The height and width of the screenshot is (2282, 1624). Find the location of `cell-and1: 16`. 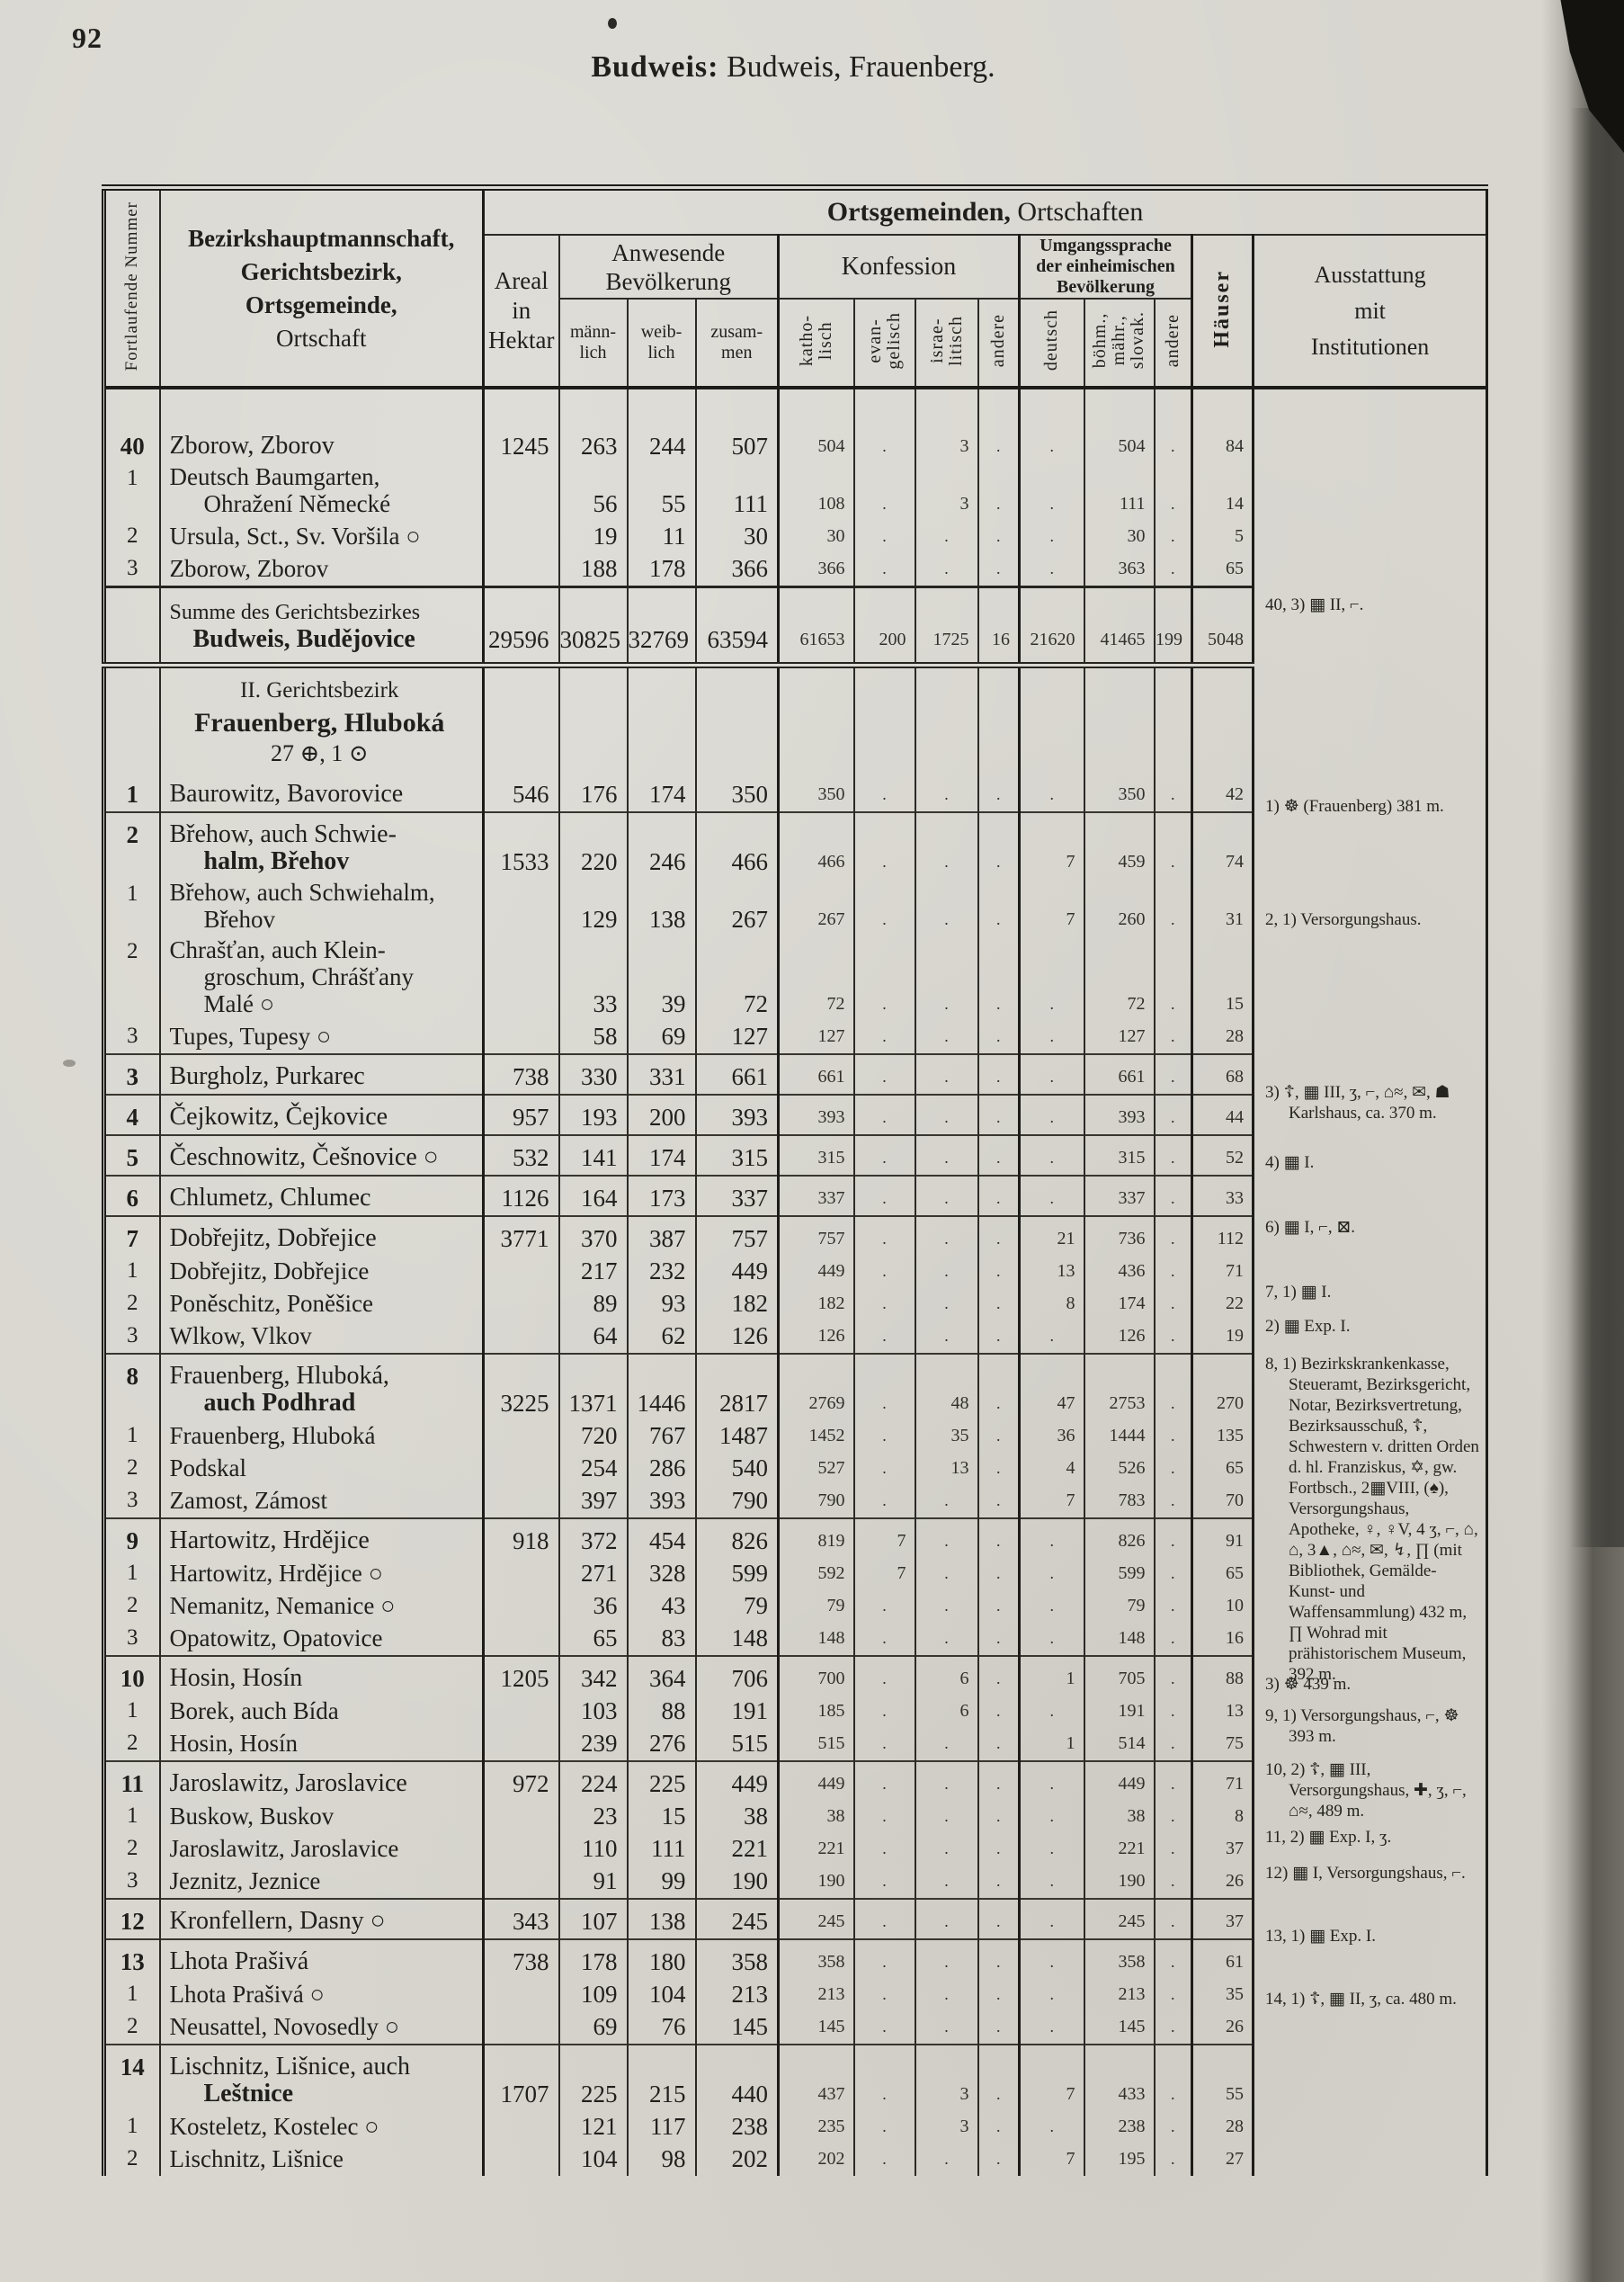

cell-and1: 16 is located at coordinates (998, 626).